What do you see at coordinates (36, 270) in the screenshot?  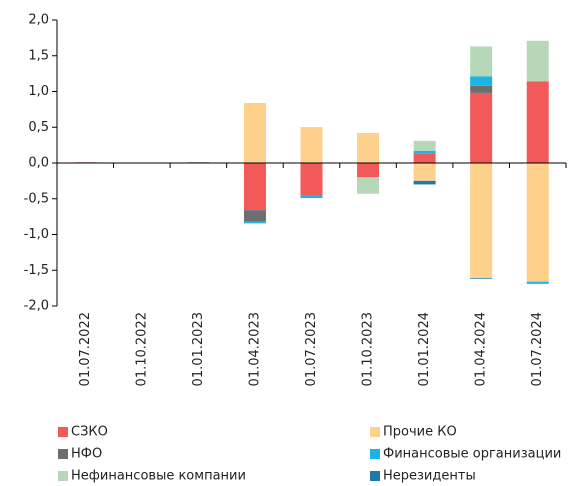 I see `y-tick-label: -1,5` at bounding box center [36, 270].